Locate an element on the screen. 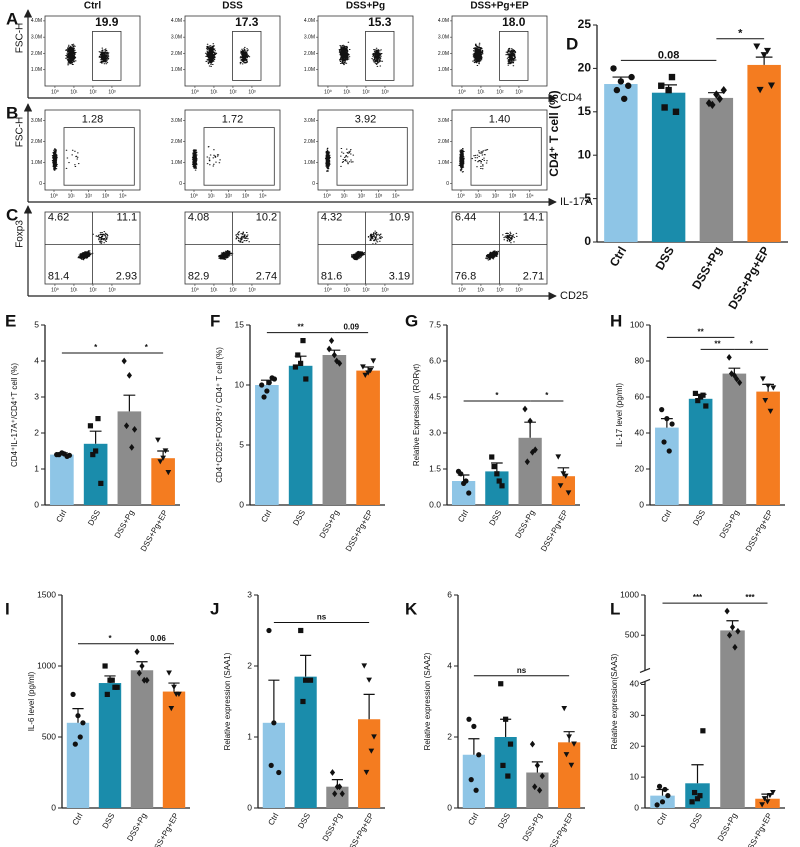 The height and width of the screenshot is (847, 800). y-tick-label: 40 is located at coordinates (640, 432).